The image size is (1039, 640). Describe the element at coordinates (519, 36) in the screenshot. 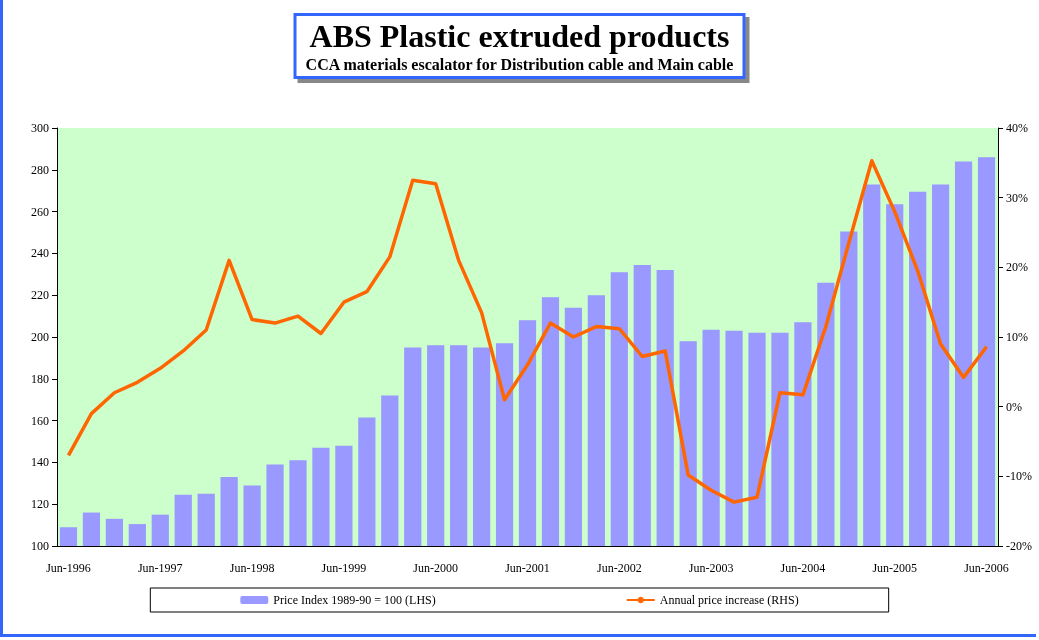

I see `chart-title: ABS Plastic extruded products` at that location.